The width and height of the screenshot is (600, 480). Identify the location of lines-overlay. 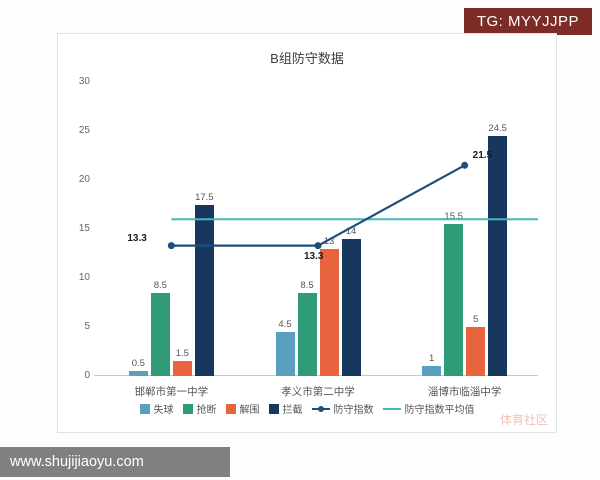
(352, 205).